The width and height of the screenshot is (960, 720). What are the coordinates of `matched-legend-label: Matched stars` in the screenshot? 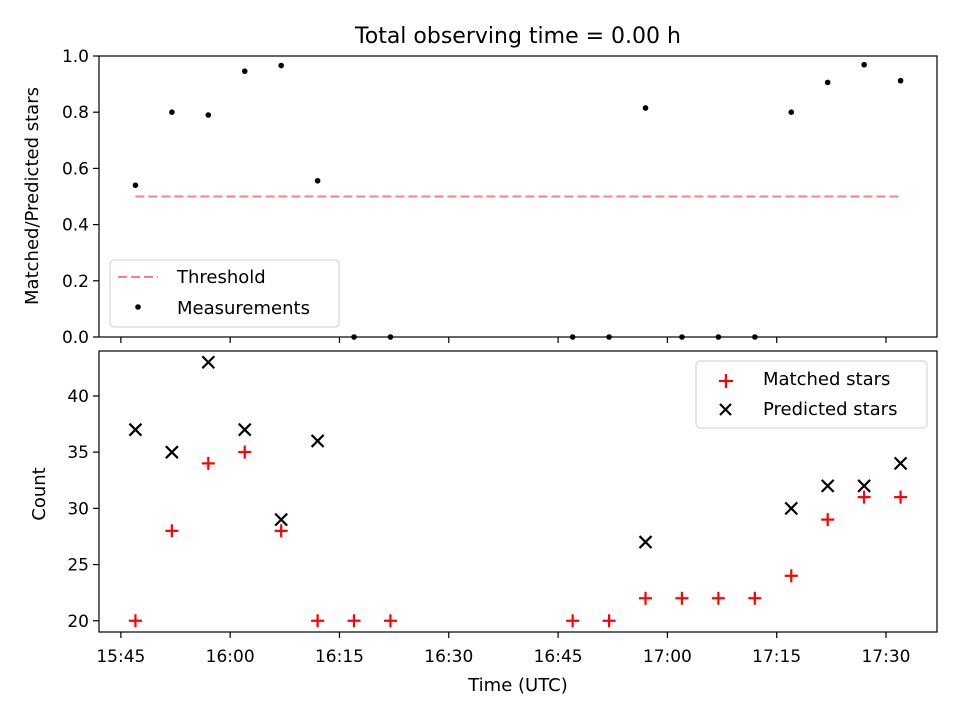 It's located at (826, 379).